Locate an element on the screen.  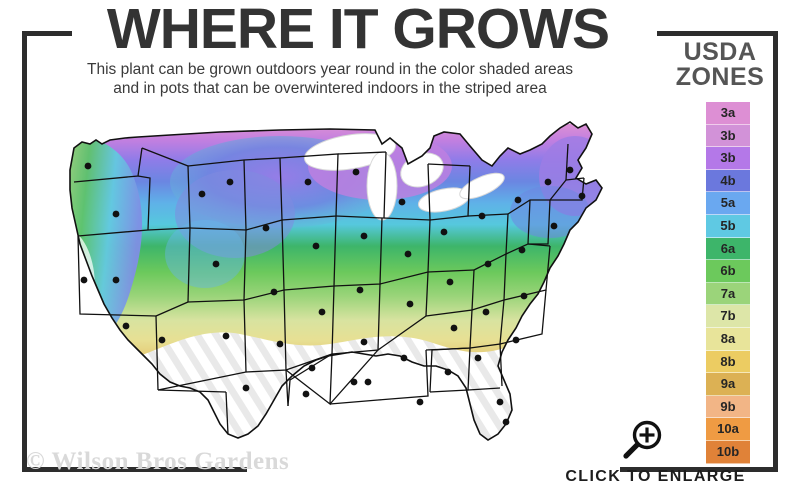
frame-left-edge is located at coordinates (24, 251).